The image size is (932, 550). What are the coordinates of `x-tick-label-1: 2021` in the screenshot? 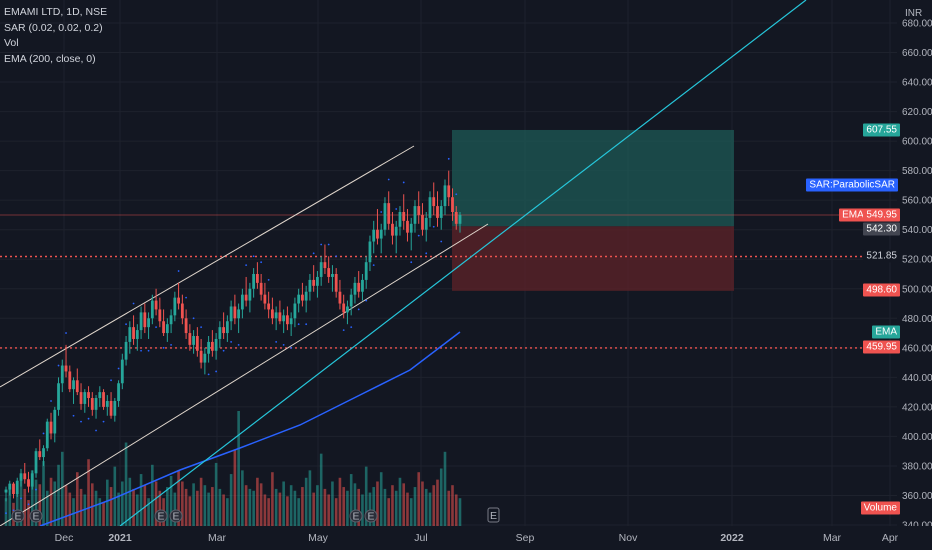 It's located at (120, 538).